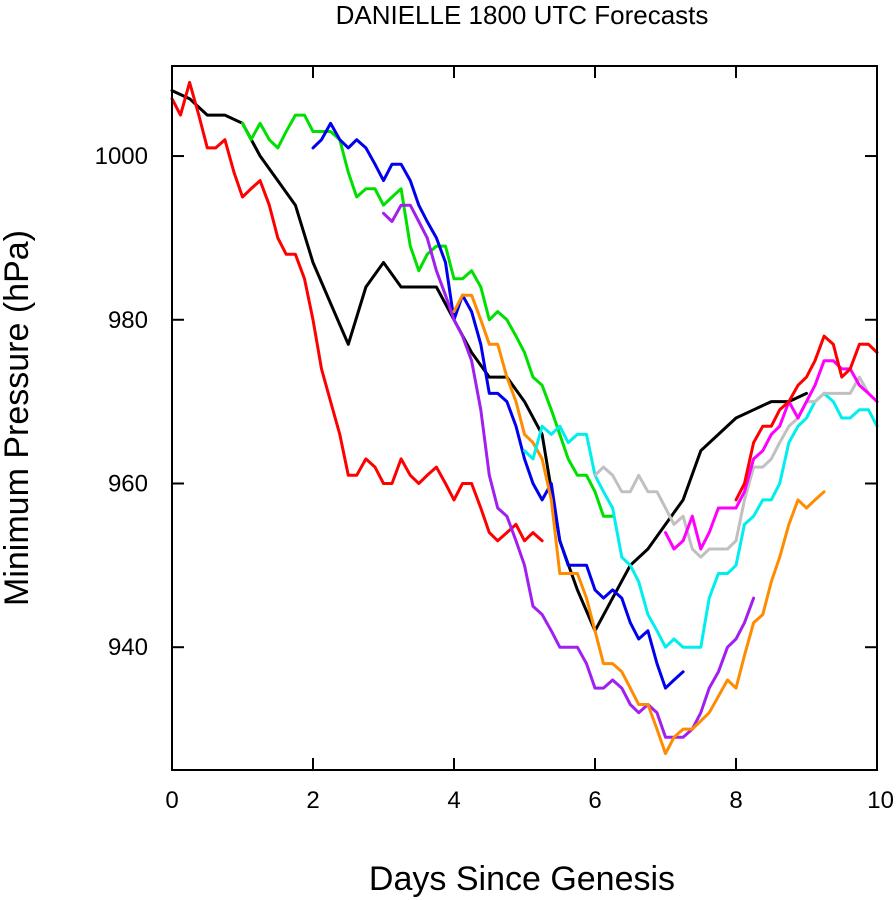 The image size is (896, 900). I want to click on x-tick-label-8: 8, so click(735, 800).